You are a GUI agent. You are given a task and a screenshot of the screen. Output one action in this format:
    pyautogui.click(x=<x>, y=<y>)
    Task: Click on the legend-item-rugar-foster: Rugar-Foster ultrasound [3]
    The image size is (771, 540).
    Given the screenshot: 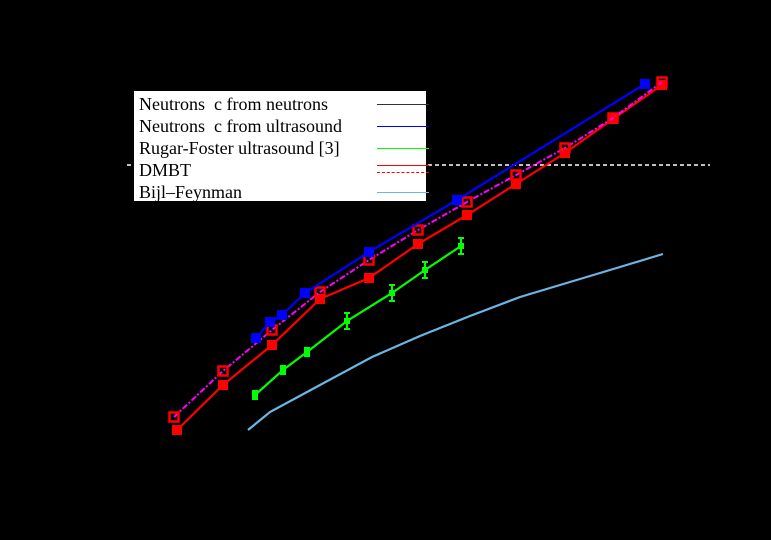 What is the action you would take?
    pyautogui.click(x=284, y=148)
    